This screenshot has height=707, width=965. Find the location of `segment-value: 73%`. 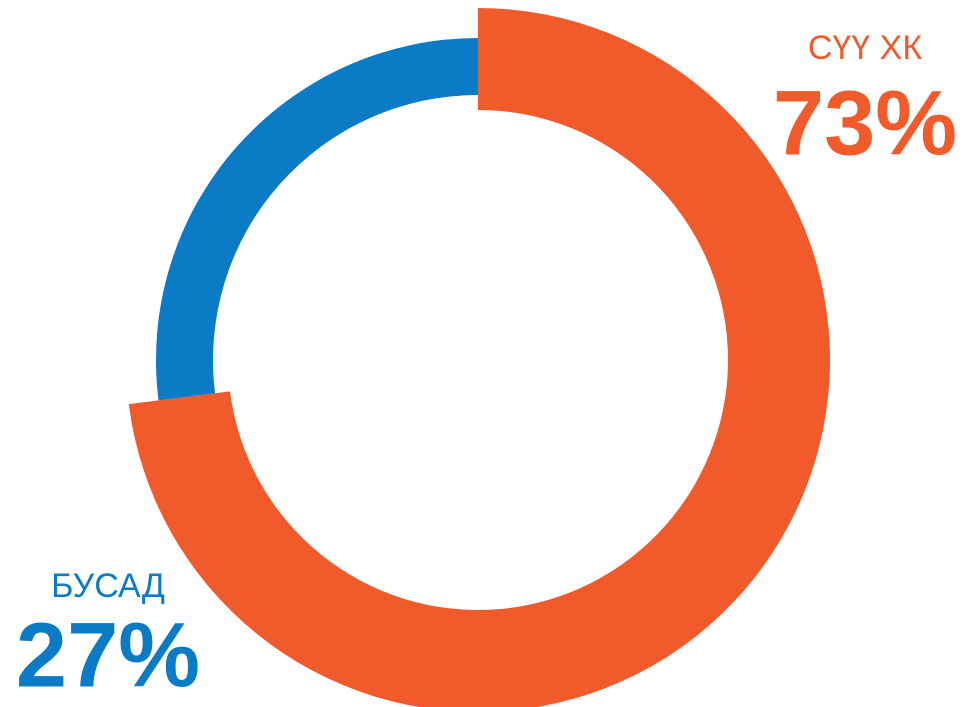

segment-value: 73% is located at coordinates (865, 123).